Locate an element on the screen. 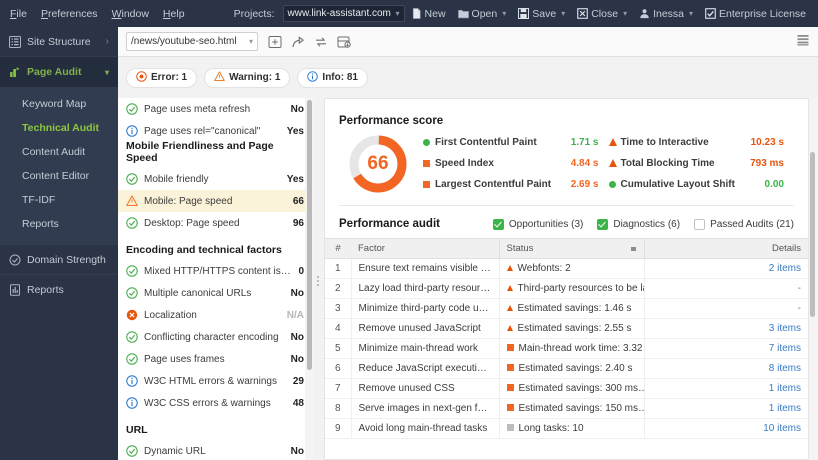  toolbar-license-button: Enterprise License is located at coordinates (755, 14).